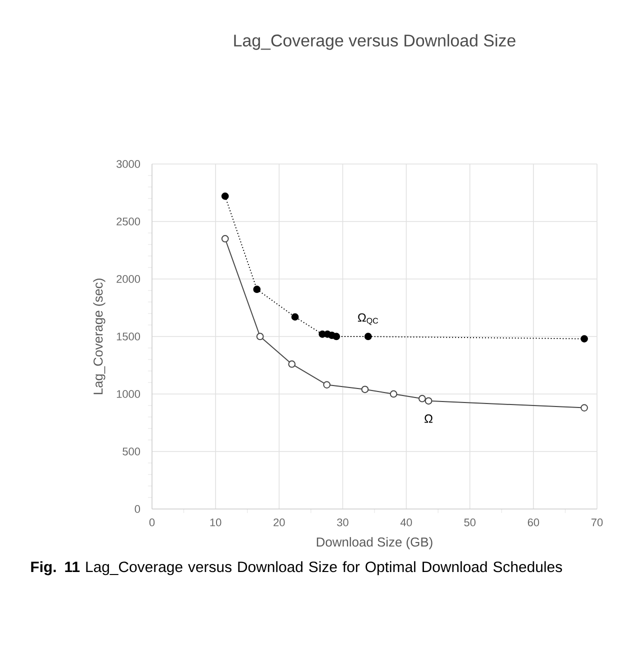 Image resolution: width=633 pixels, height=649 pixels. What do you see at coordinates (470, 522) in the screenshot?
I see `x-tick-label: 50` at bounding box center [470, 522].